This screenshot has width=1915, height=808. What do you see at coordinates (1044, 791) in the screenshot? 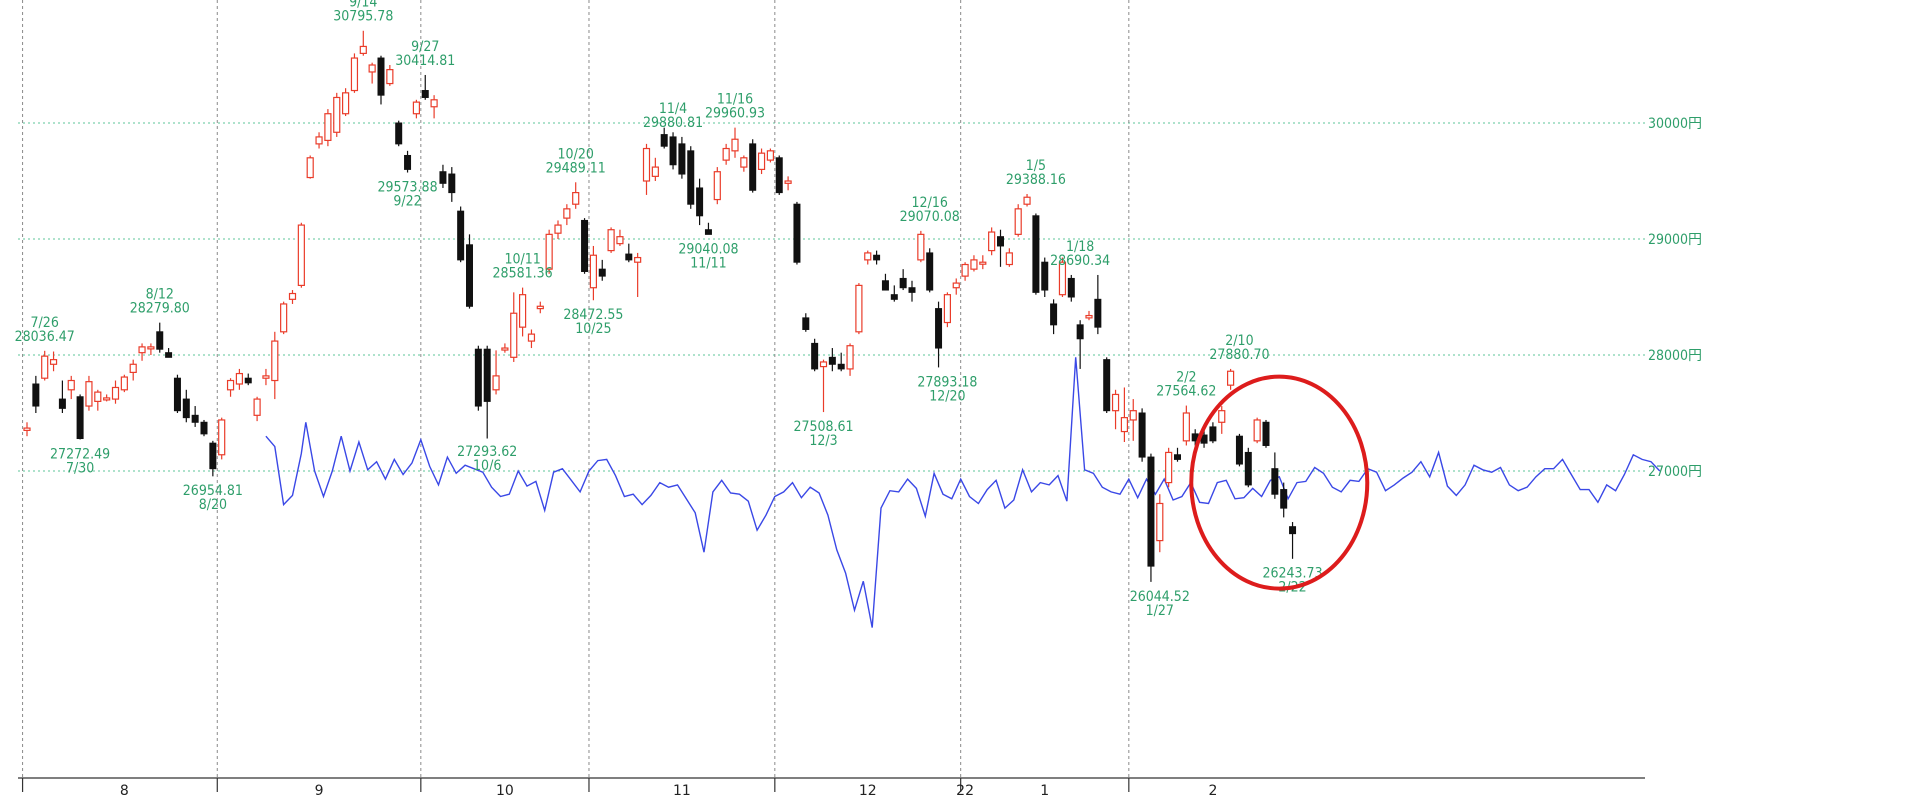
I see `x-tick-label: 1` at bounding box center [1044, 791].